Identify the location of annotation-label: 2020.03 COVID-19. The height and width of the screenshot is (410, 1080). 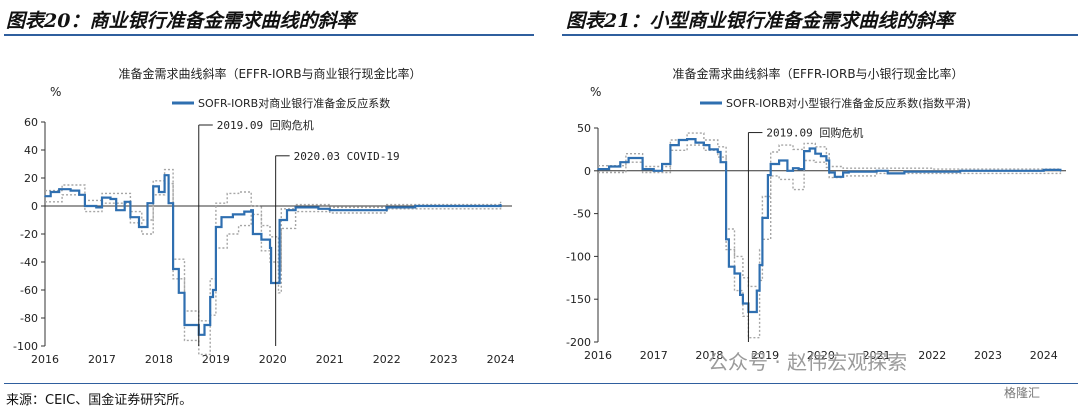
(347, 156).